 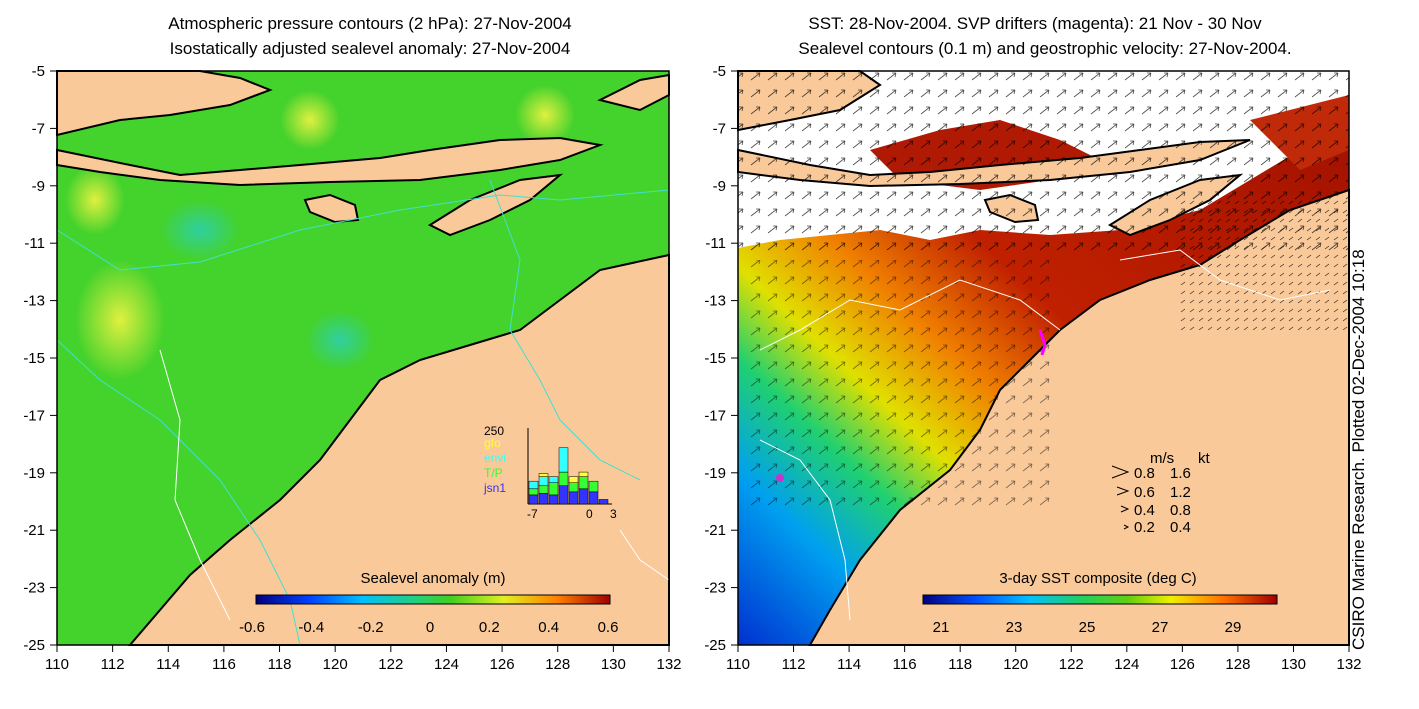 I want to click on left-y-tick-label: -5, so click(x=38, y=71).